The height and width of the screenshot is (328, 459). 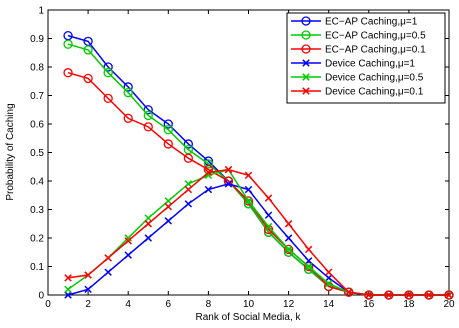 I want to click on legend-entry: EC−AP Caching,μ=0.1, so click(x=358, y=50).